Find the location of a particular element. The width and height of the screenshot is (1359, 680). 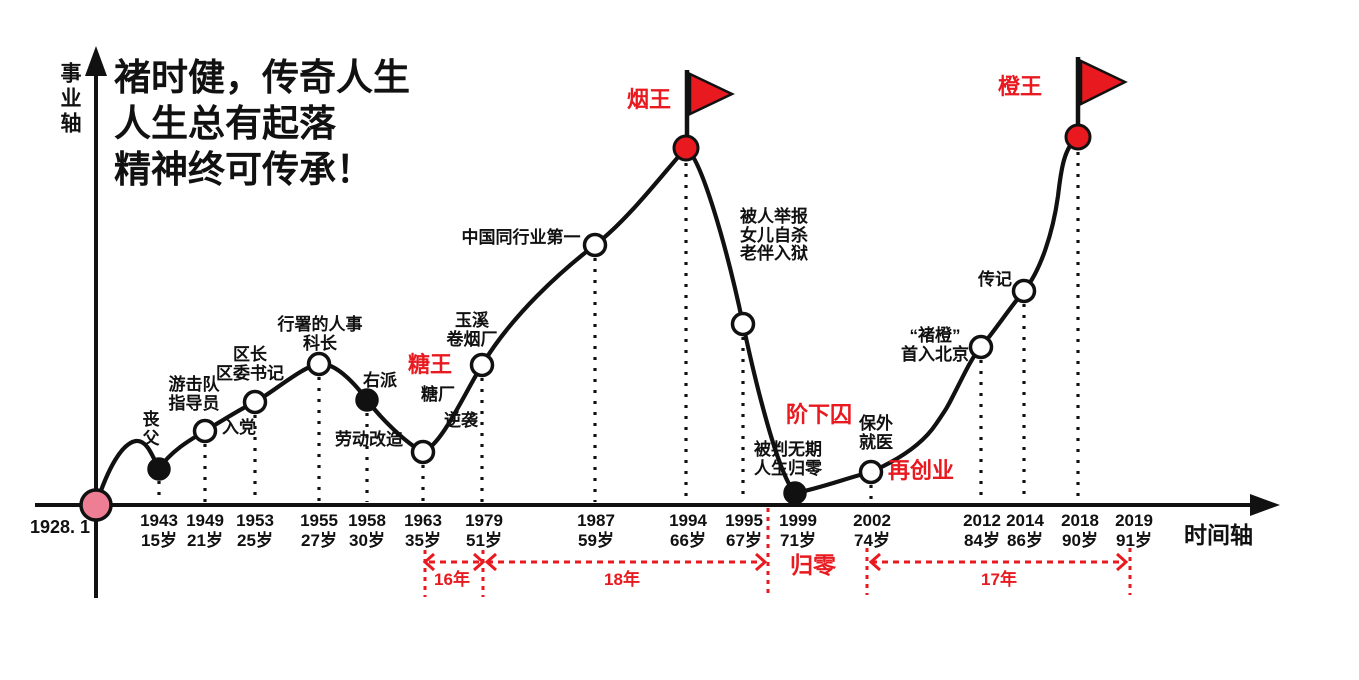

dot-1943 is located at coordinates (159, 469).